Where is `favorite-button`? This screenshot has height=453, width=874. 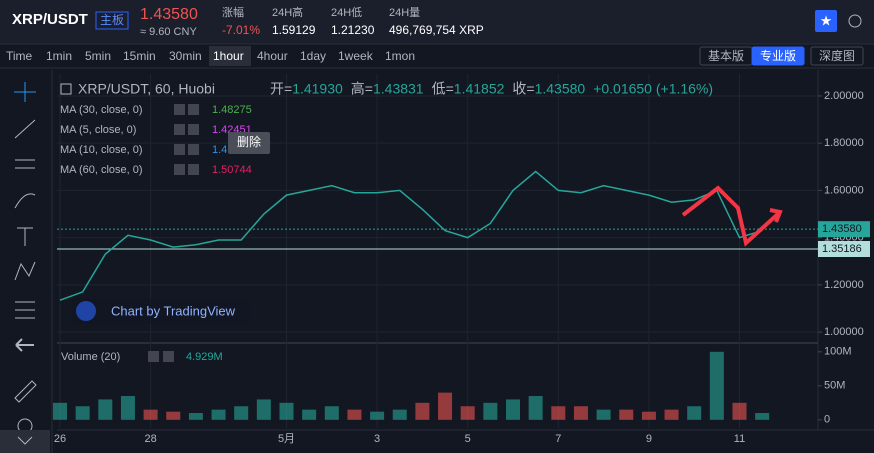 favorite-button is located at coordinates (826, 21).